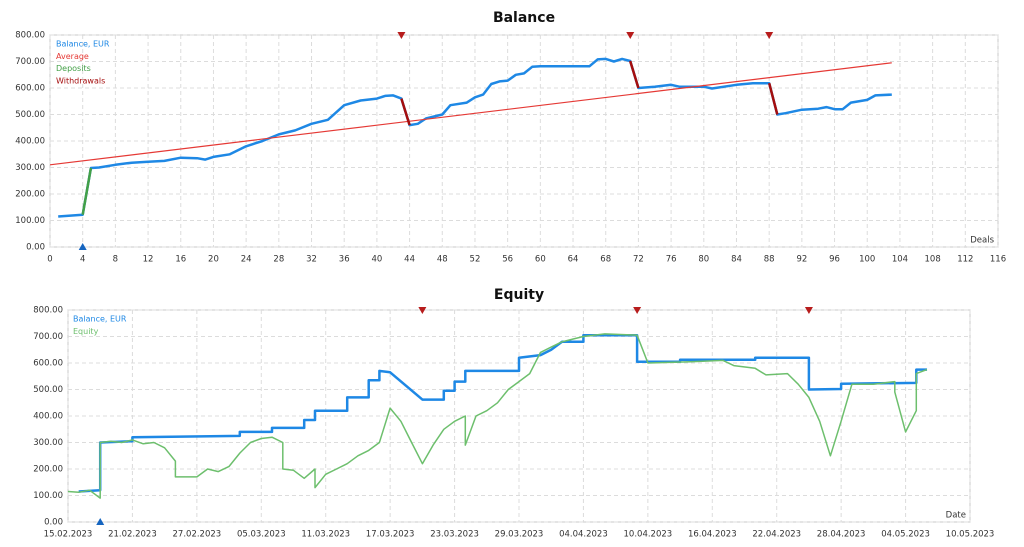  I want to click on legend-entry: Equity, so click(86, 331).